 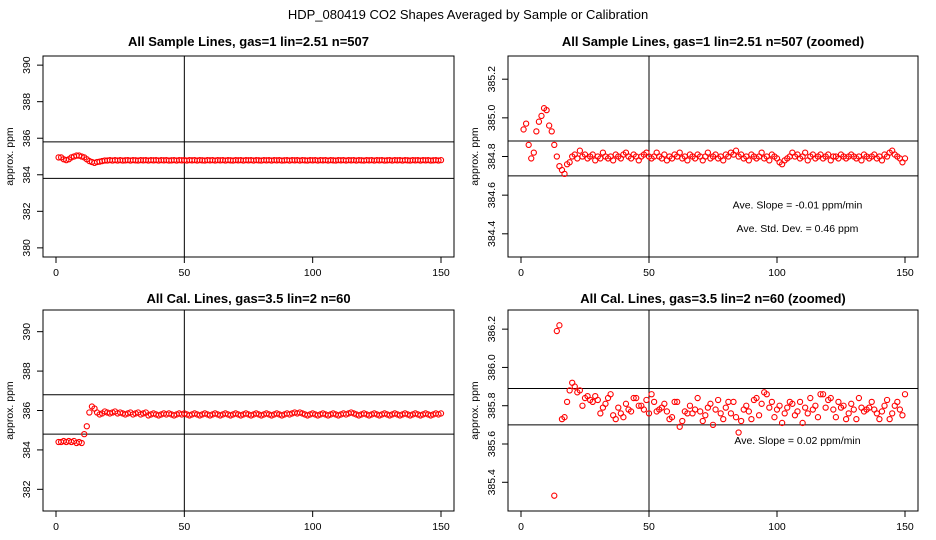 What do you see at coordinates (492, 79) in the screenshot?
I see `y-tick-label: 385.2` at bounding box center [492, 79].